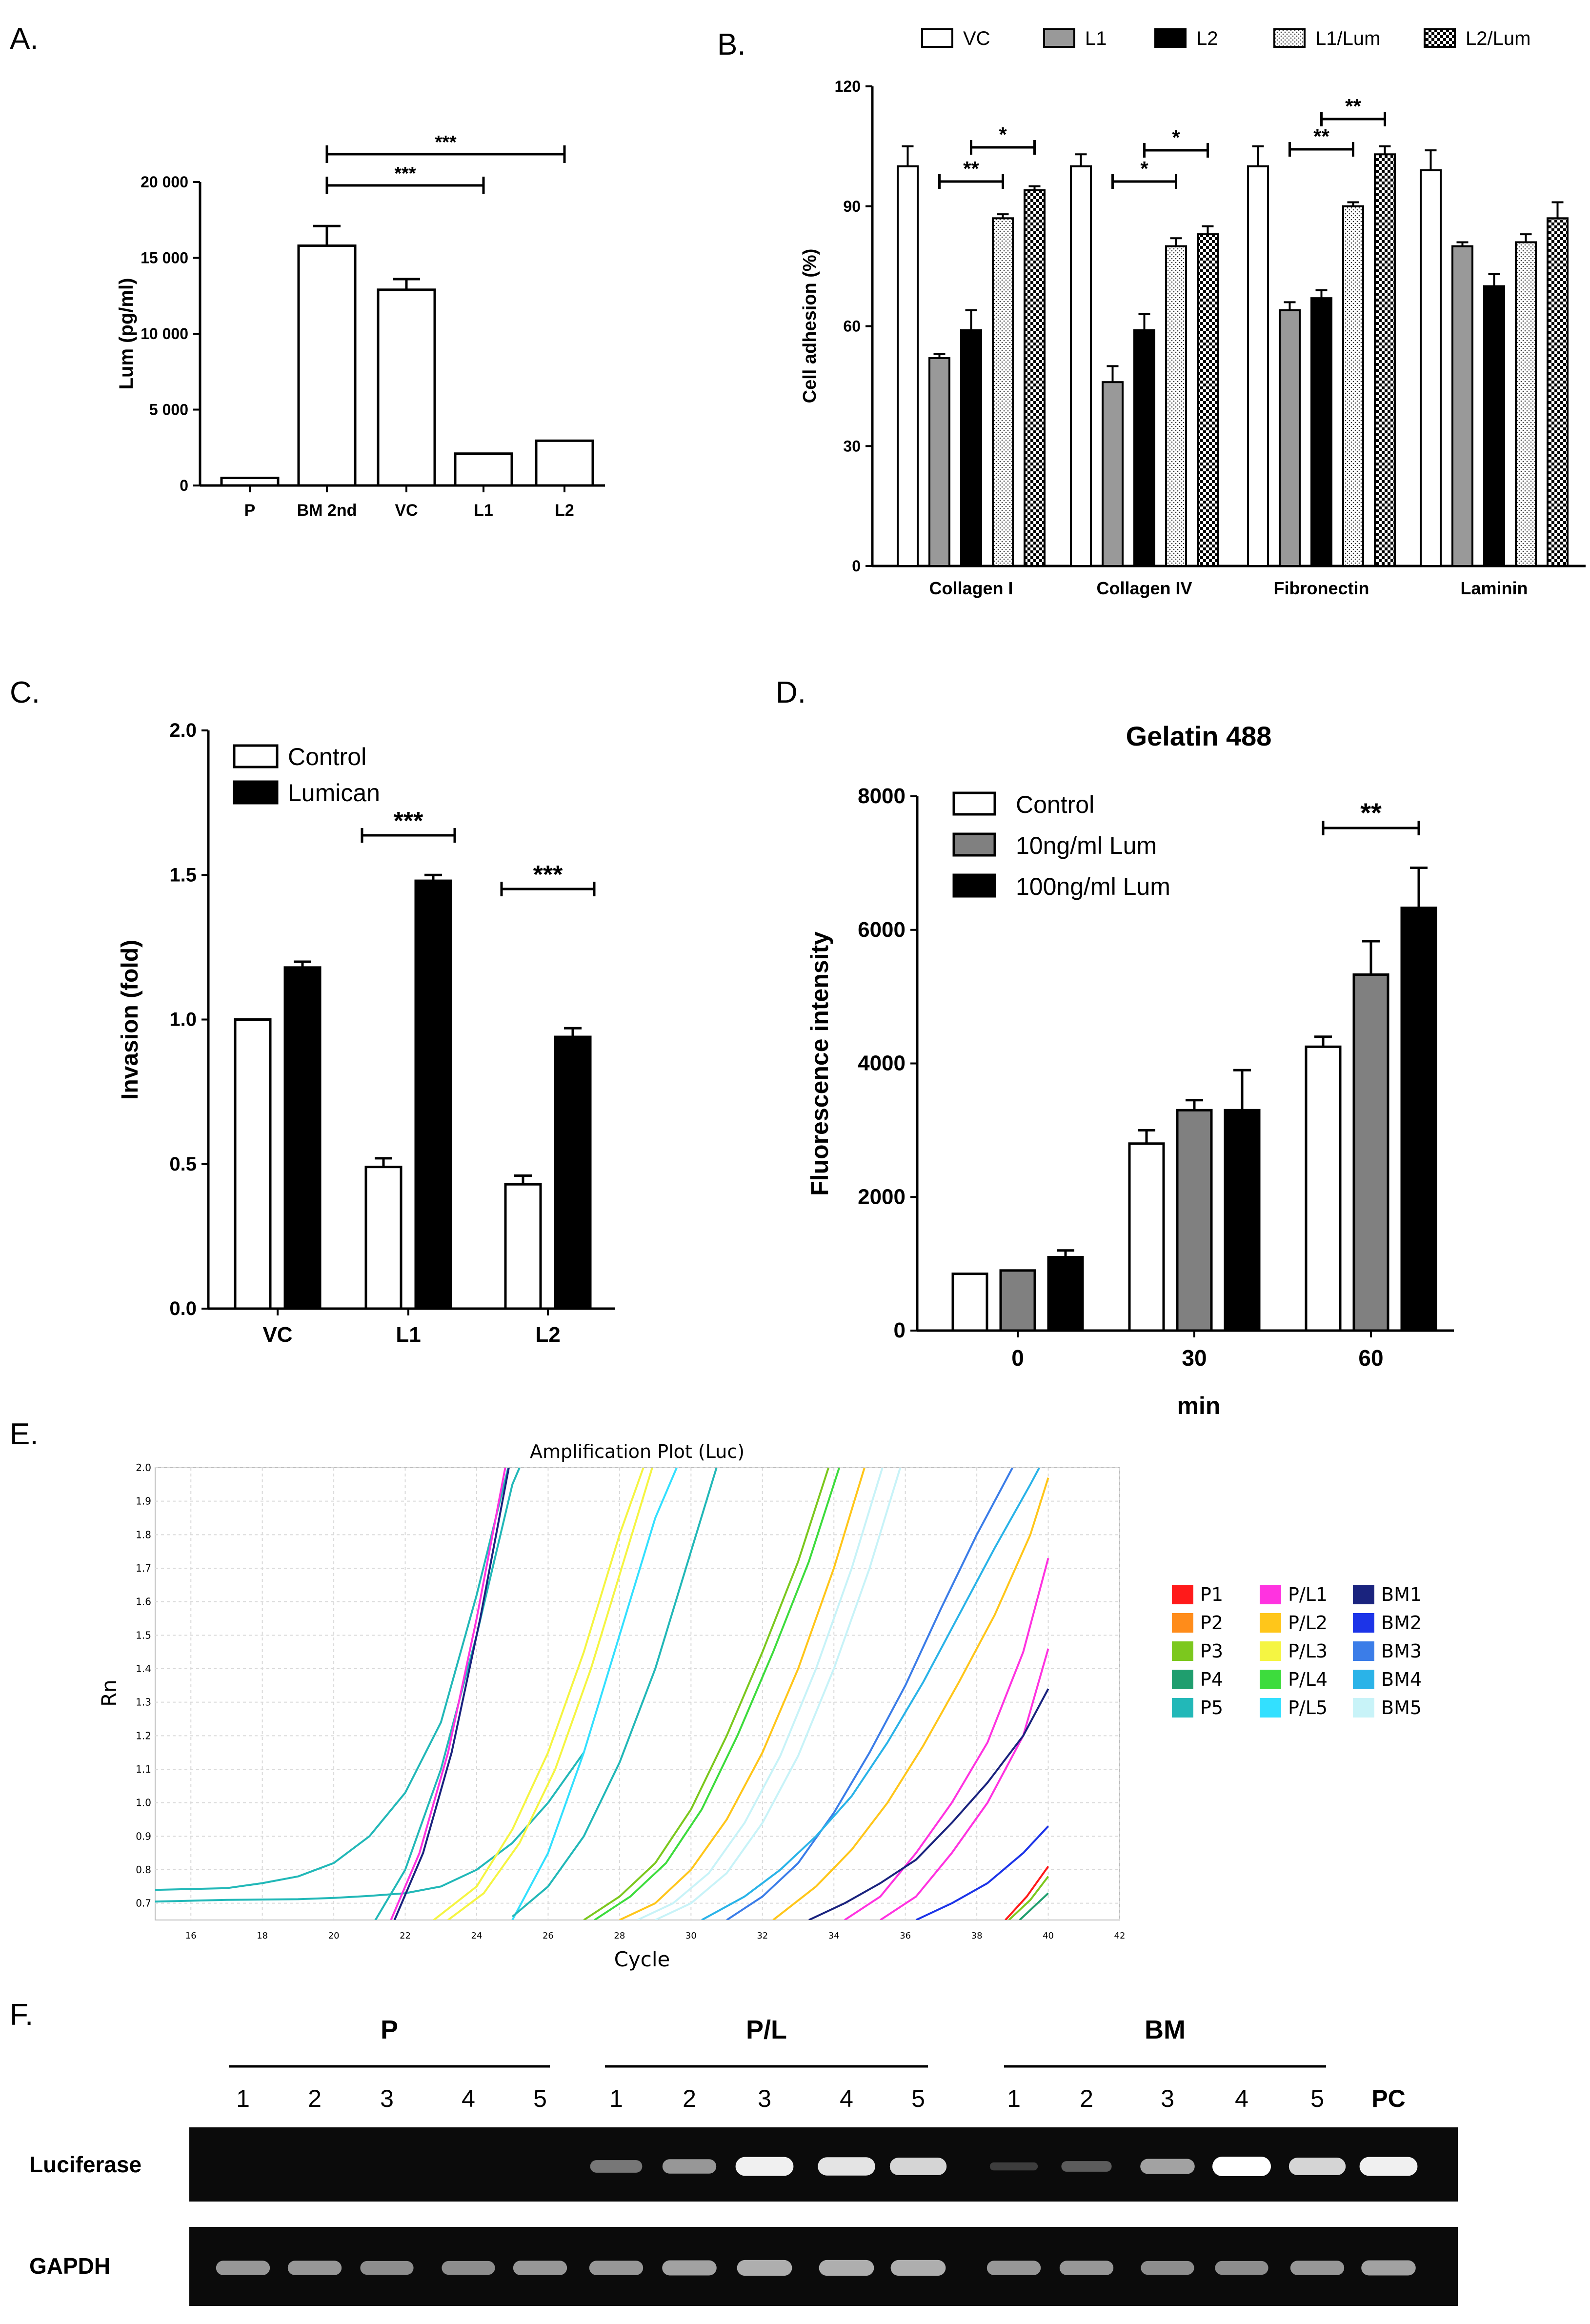  What do you see at coordinates (1093, 886) in the screenshot?
I see `legend-label: 100ng/ml Lum` at bounding box center [1093, 886].